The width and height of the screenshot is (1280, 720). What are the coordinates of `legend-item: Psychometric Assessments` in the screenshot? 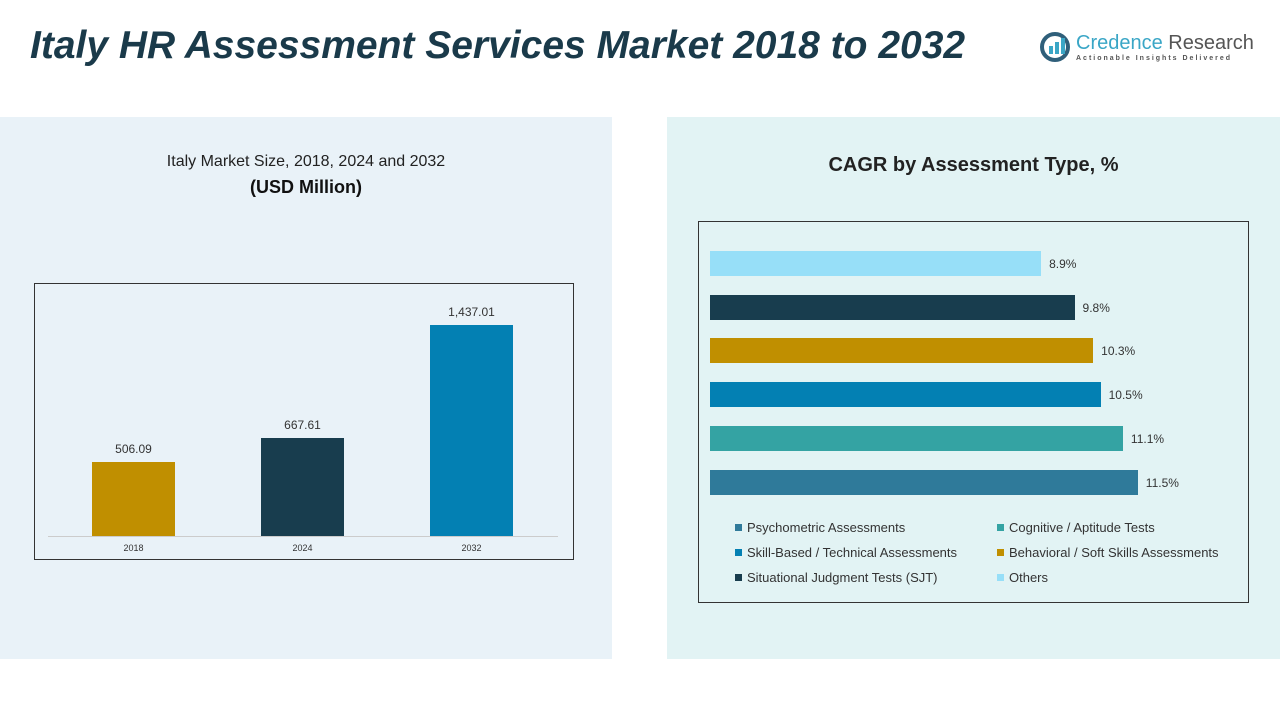 It's located at (866, 527).